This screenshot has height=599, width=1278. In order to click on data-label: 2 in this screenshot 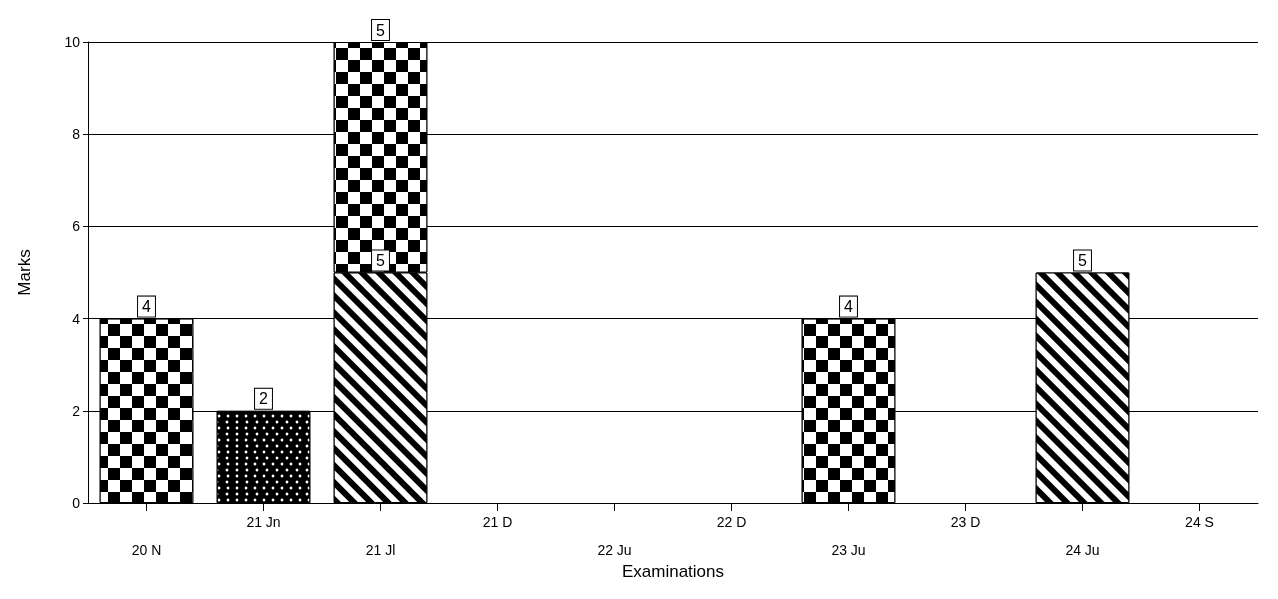, I will do `click(264, 399)`.